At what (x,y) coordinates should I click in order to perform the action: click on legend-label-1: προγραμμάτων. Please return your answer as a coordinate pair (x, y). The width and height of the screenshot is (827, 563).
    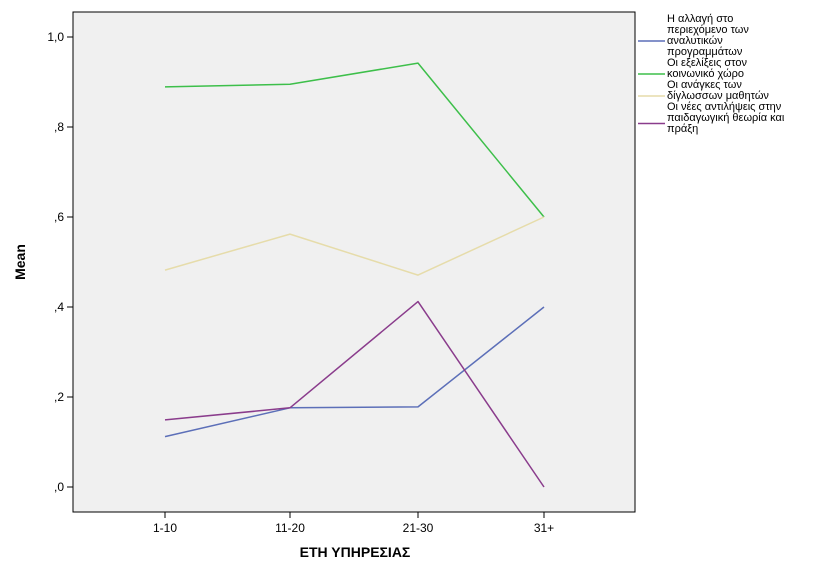
    Looking at the image, I should click on (705, 52).